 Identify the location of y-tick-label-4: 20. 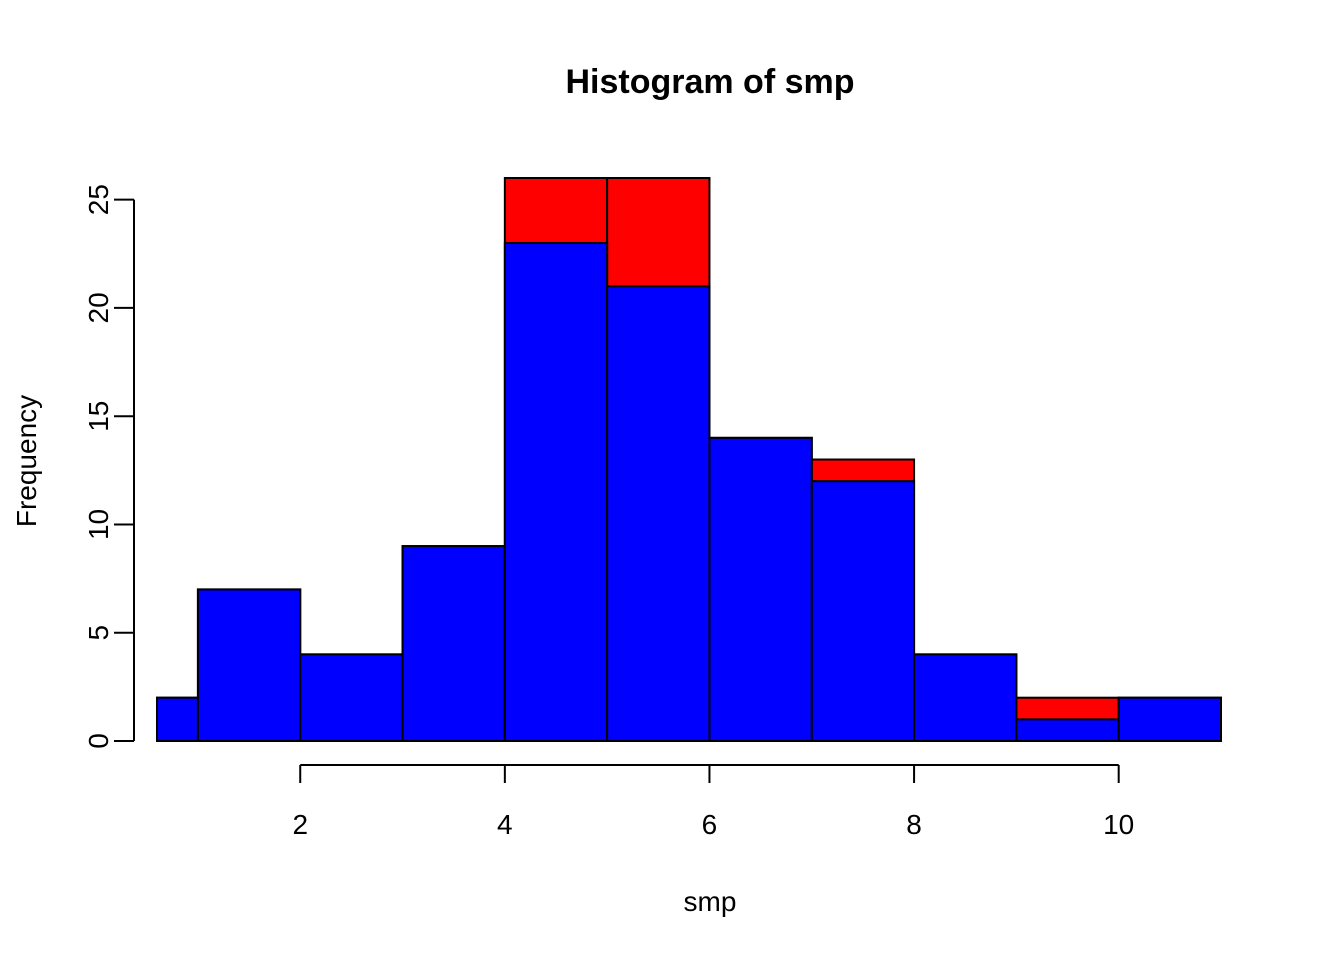
(98, 307).